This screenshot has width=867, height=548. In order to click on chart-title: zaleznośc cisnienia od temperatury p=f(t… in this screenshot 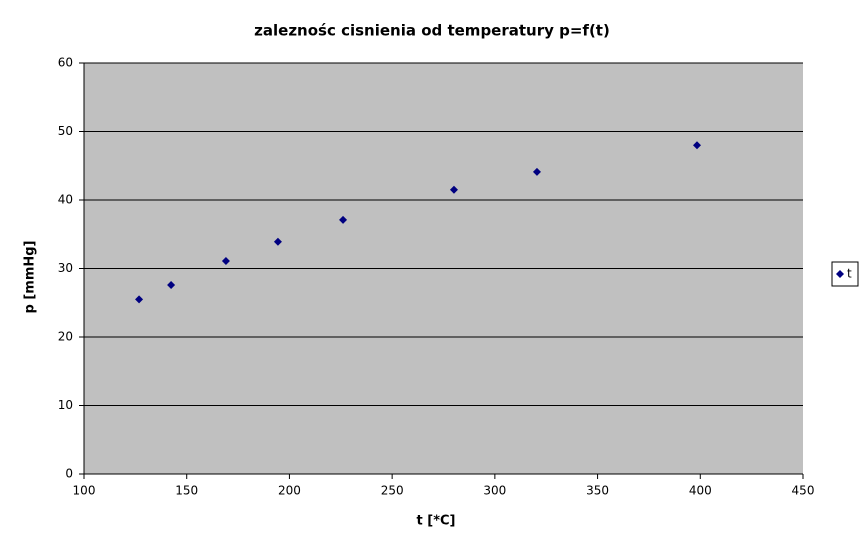, I will do `click(432, 31)`.